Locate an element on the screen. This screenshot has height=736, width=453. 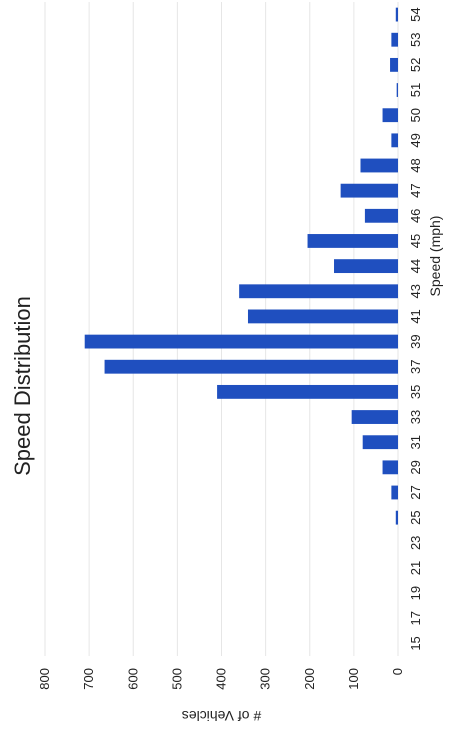
x-tick-label: 21 is located at coordinates (415, 568).